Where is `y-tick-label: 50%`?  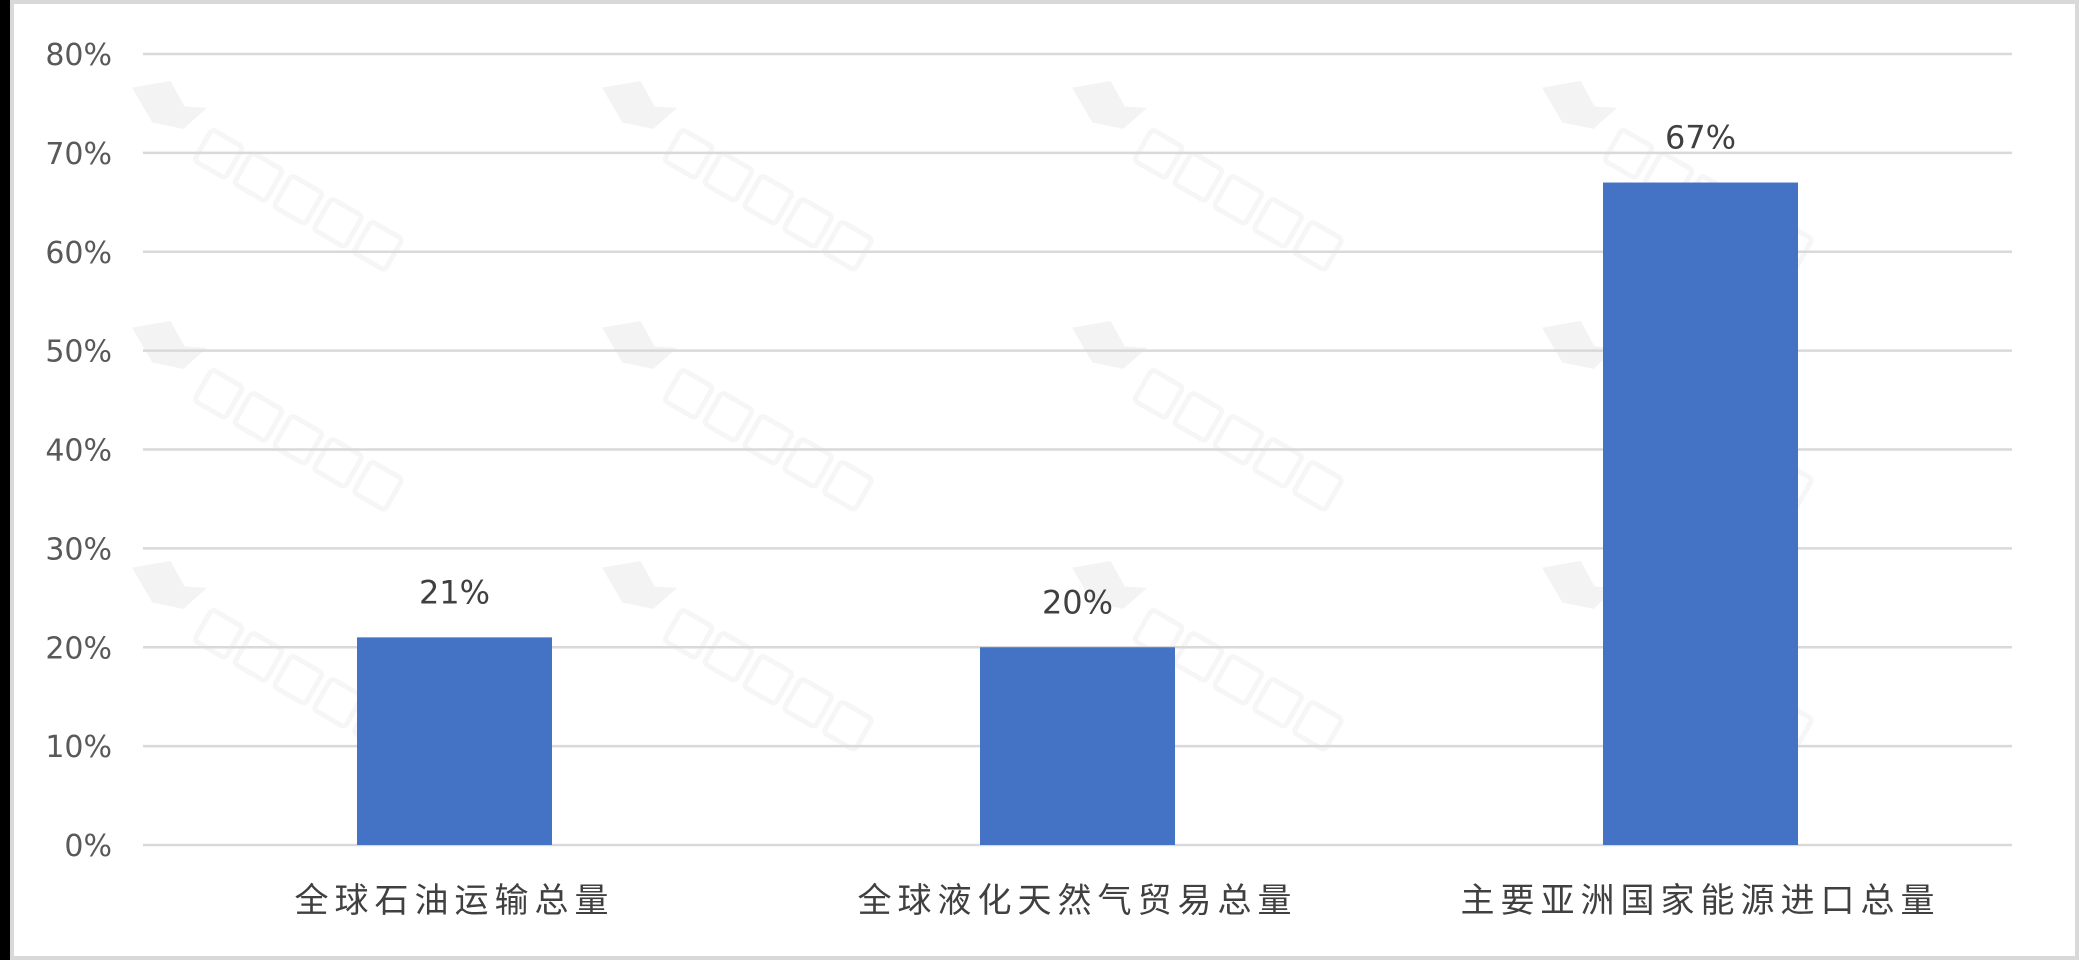 y-tick-label: 50% is located at coordinates (78, 352).